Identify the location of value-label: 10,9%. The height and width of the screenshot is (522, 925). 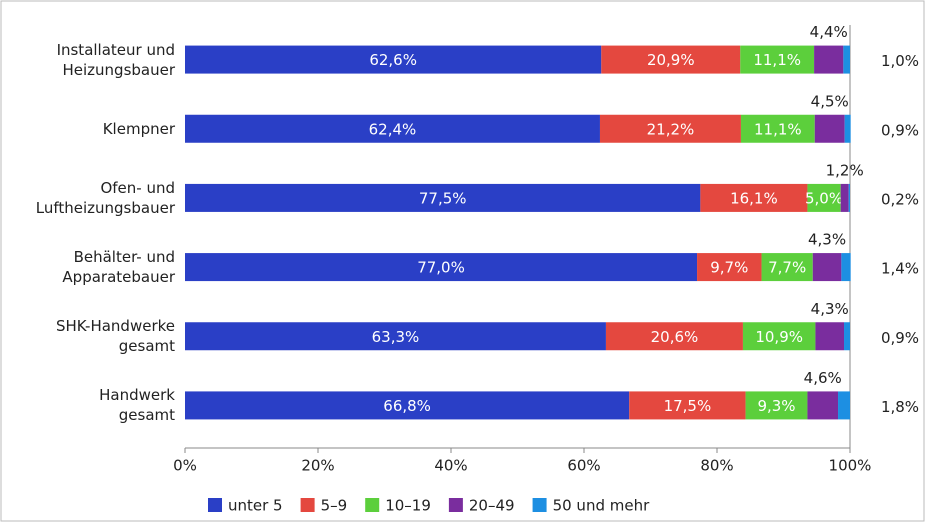
(779, 337).